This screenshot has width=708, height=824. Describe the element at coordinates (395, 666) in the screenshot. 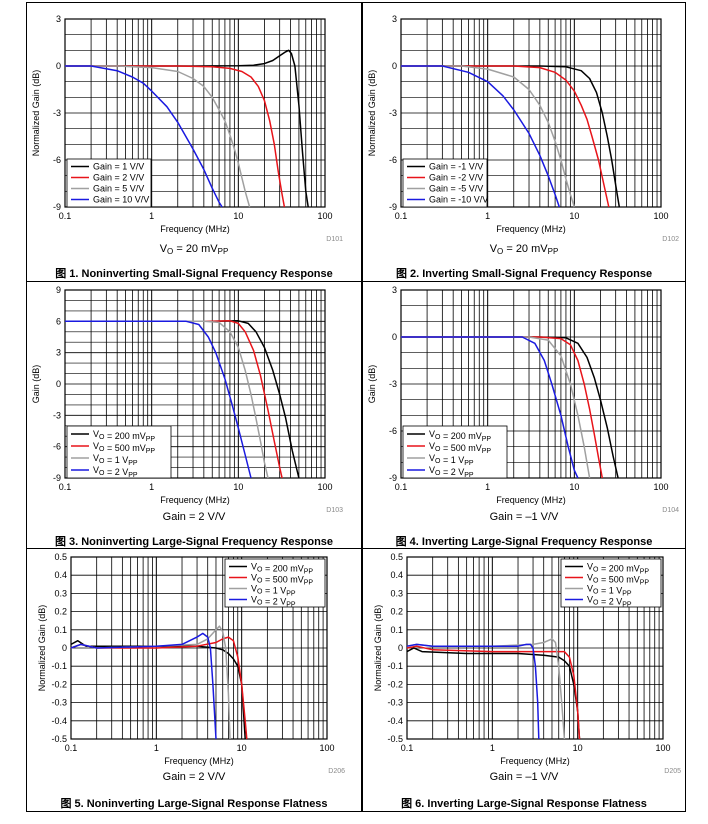

I see `y-tick-label: -0.1` at that location.